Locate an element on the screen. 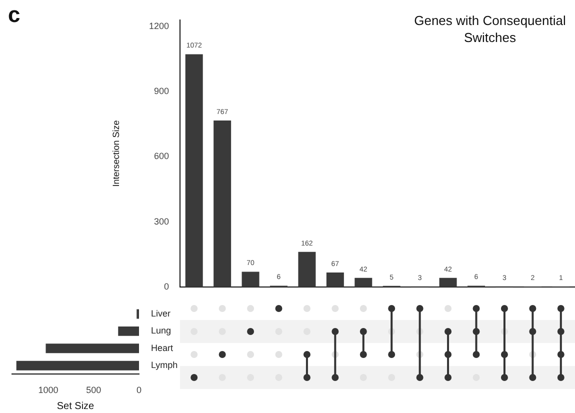  y-tick-label: 900 is located at coordinates (161, 91).